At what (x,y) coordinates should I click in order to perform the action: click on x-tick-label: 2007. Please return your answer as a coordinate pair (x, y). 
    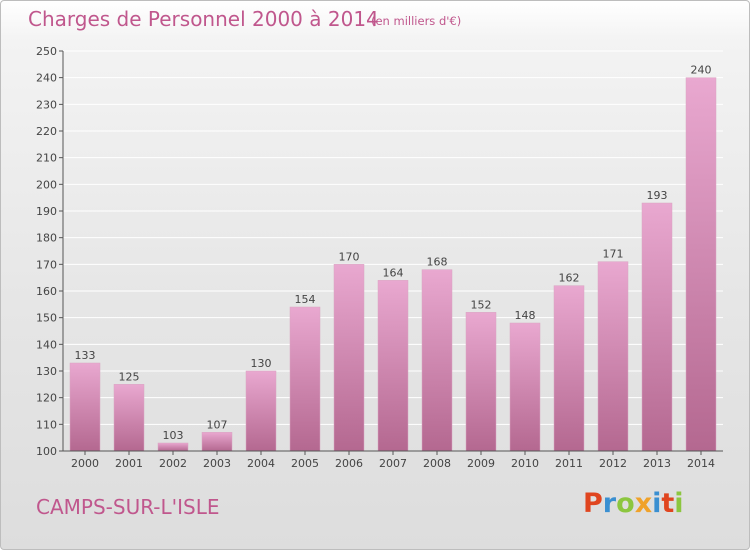
    Looking at the image, I should click on (393, 463).